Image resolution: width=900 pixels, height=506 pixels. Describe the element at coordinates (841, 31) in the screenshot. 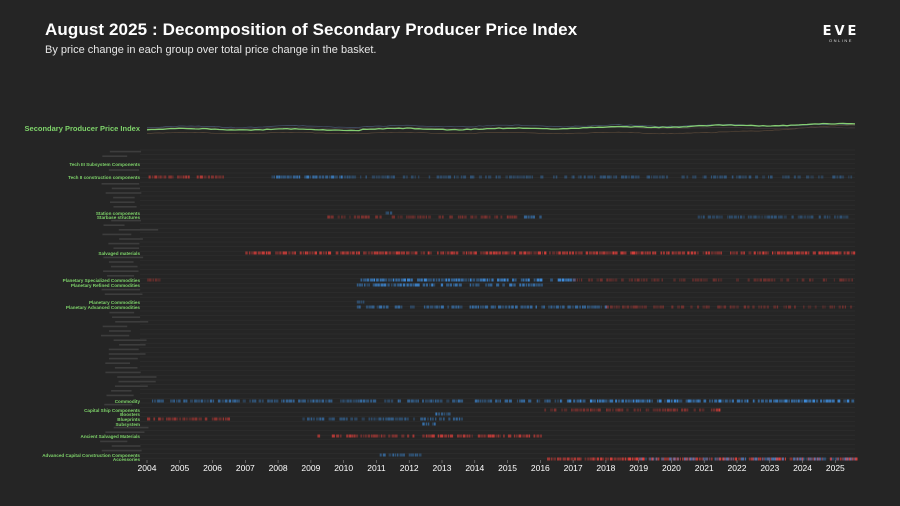

I see `logo-main-text: EVE` at that location.